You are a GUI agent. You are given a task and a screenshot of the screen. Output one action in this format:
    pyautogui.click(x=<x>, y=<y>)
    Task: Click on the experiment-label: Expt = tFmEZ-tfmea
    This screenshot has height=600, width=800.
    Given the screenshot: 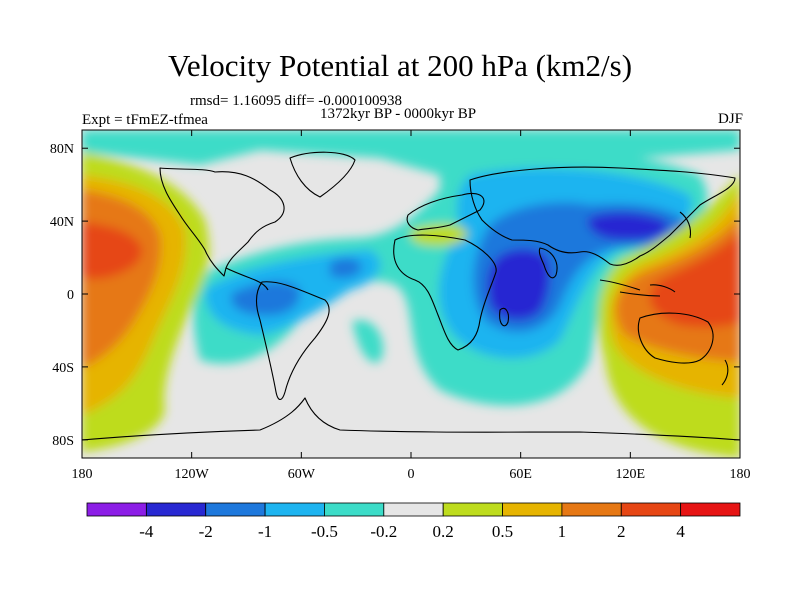 What is the action you would take?
    pyautogui.click(x=145, y=120)
    